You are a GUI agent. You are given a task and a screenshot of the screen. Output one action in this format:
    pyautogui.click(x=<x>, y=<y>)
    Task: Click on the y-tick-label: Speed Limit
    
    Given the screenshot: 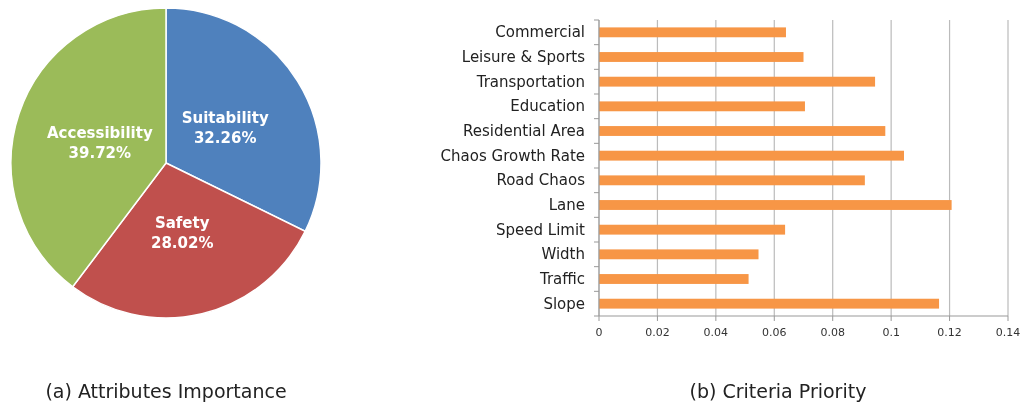 What is the action you would take?
    pyautogui.click(x=541, y=229)
    